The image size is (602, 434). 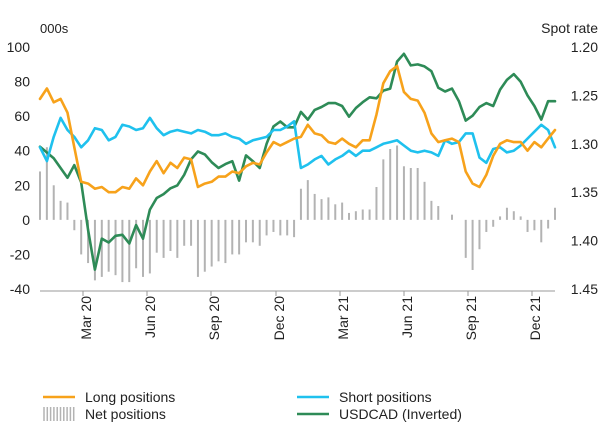 What do you see at coordinates (150, 317) in the screenshot?
I see `x-tick-label: Jun 20` at bounding box center [150, 317].